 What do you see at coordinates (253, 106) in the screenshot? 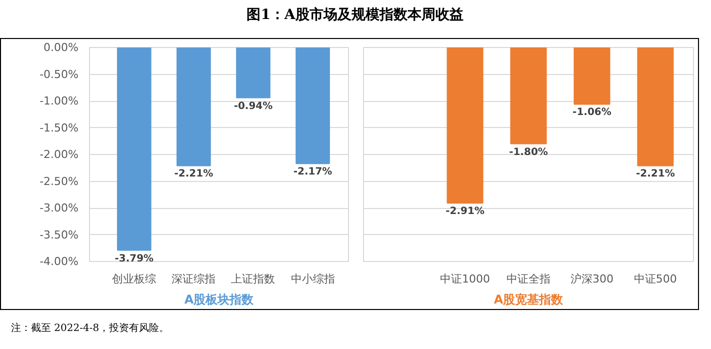
I see `data-label: -0.94%` at bounding box center [253, 106].